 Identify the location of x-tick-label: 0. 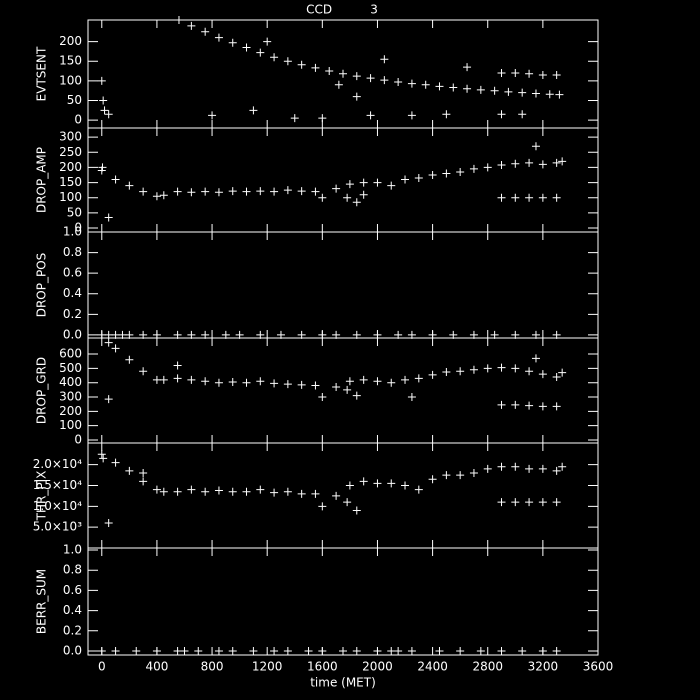
(102, 667).